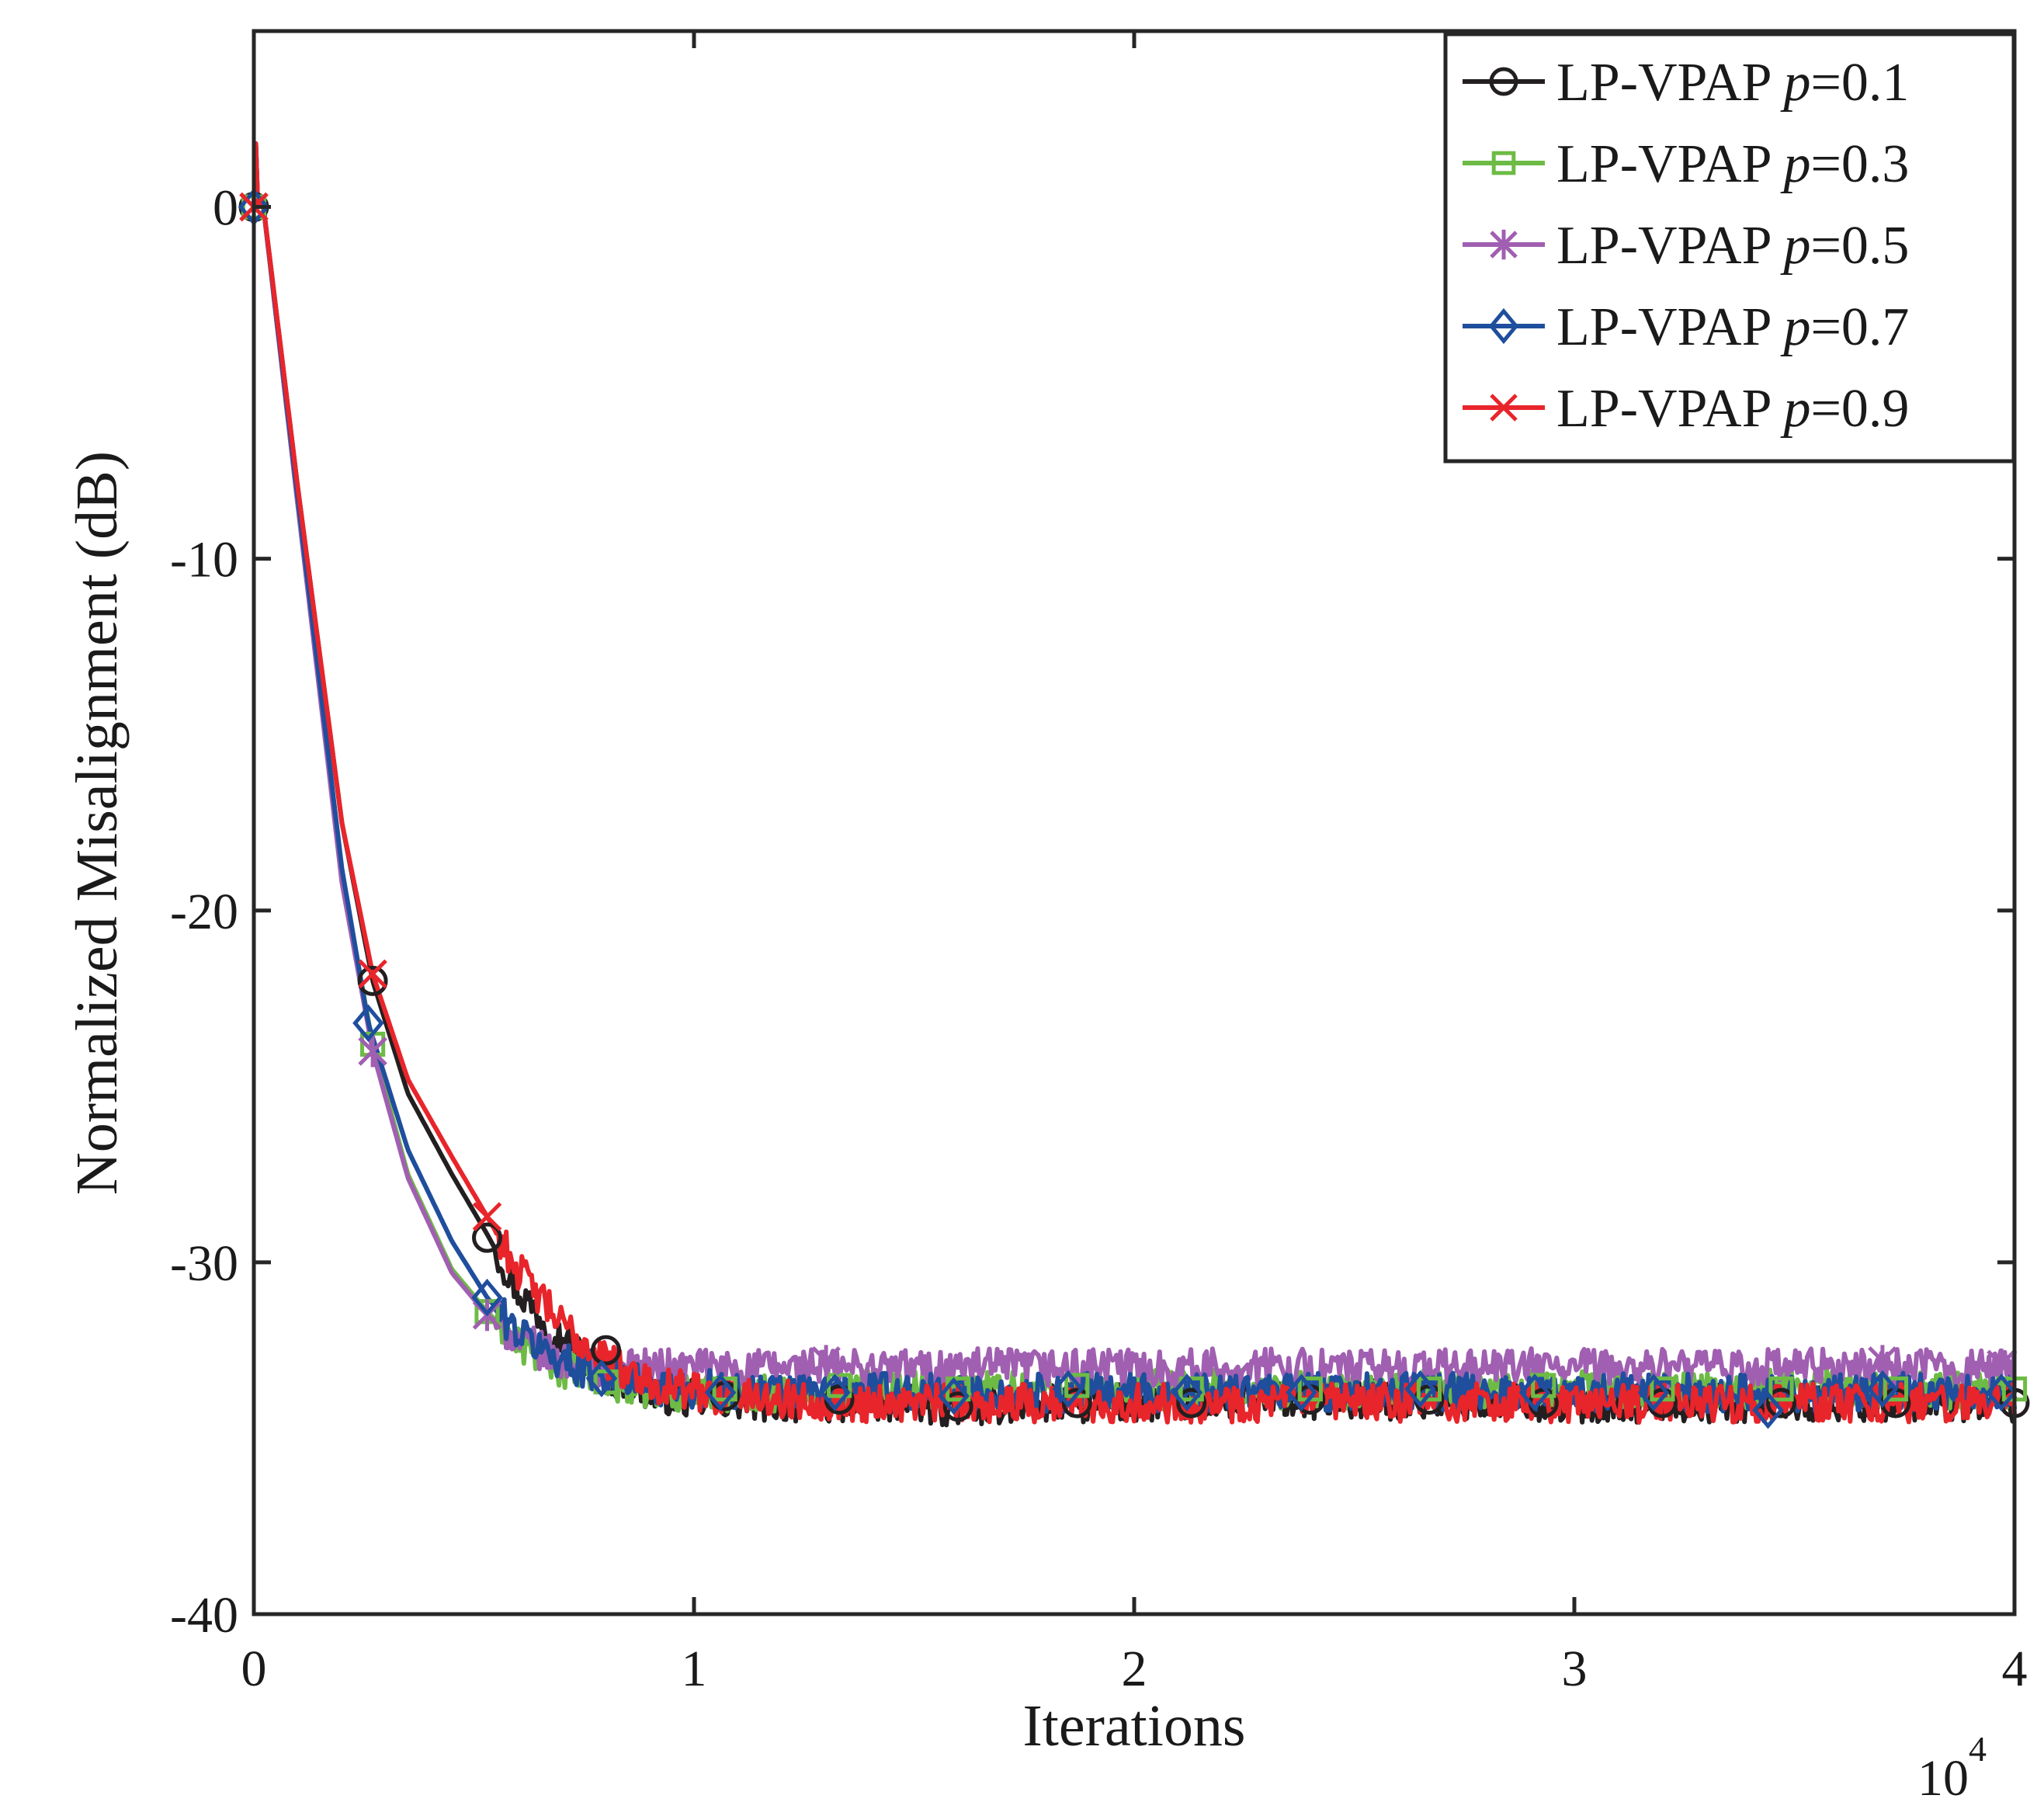  Describe the element at coordinates (204, 912) in the screenshot. I see `y-tick-label: -20` at that location.